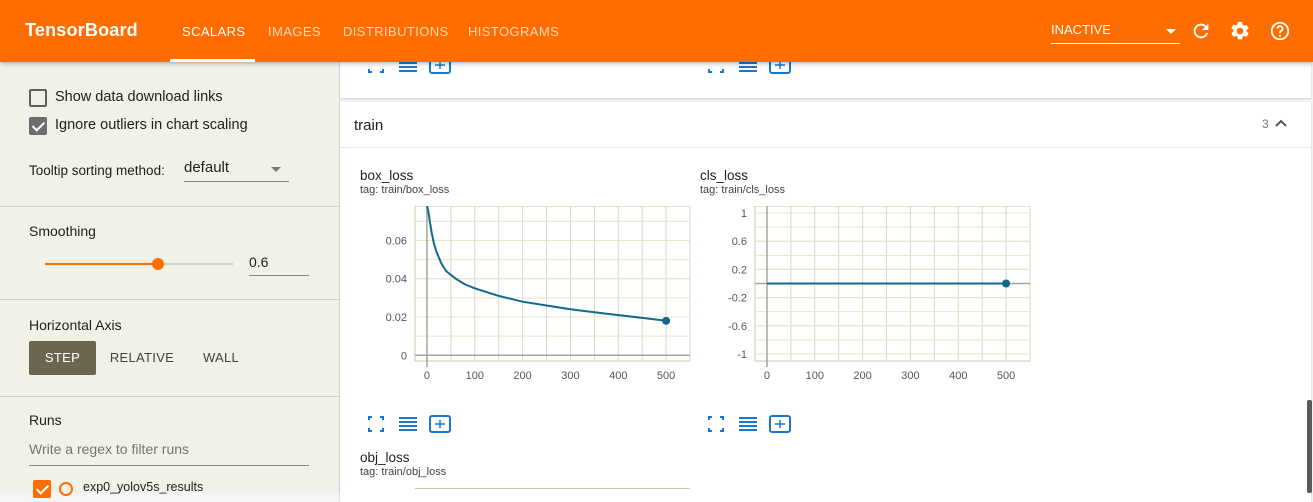 The height and width of the screenshot is (502, 1313). What do you see at coordinates (724, 175) in the screenshot?
I see `chart-title: cls_loss` at bounding box center [724, 175].